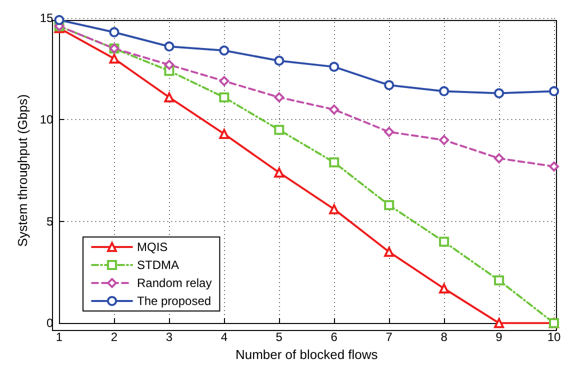 The height and width of the screenshot is (374, 574). What do you see at coordinates (499, 337) in the screenshot?
I see `x-tick-label: 9` at bounding box center [499, 337].